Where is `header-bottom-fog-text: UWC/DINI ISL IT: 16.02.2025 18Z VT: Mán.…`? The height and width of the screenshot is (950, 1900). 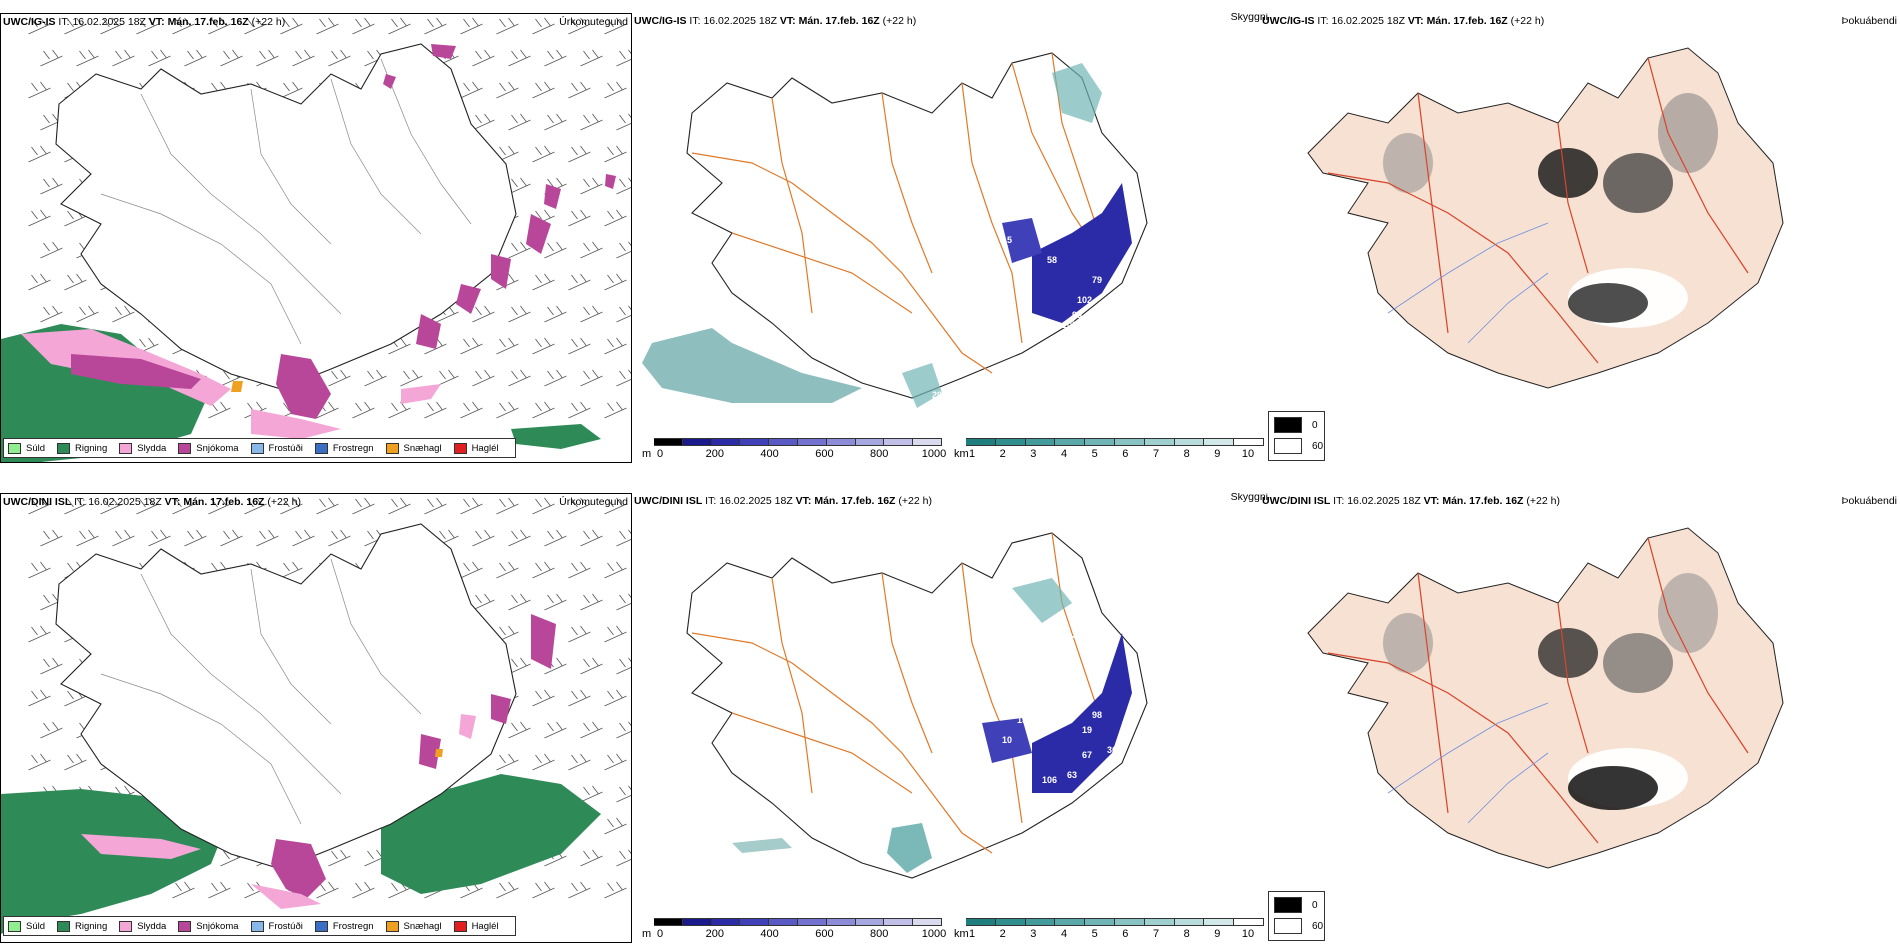
header-bottom-fog-text: UWC/DINI ISL IT: 16.02.2025 18Z VT: Mán.… is located at coordinates (1411, 501).